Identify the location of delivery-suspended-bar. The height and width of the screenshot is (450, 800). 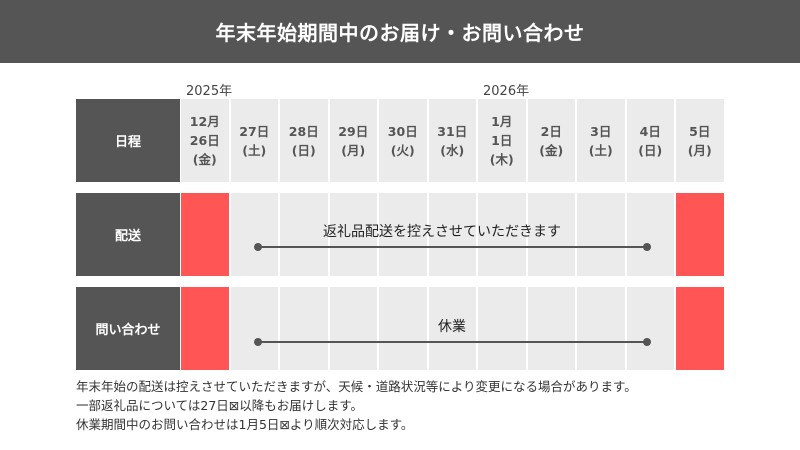
(452, 247).